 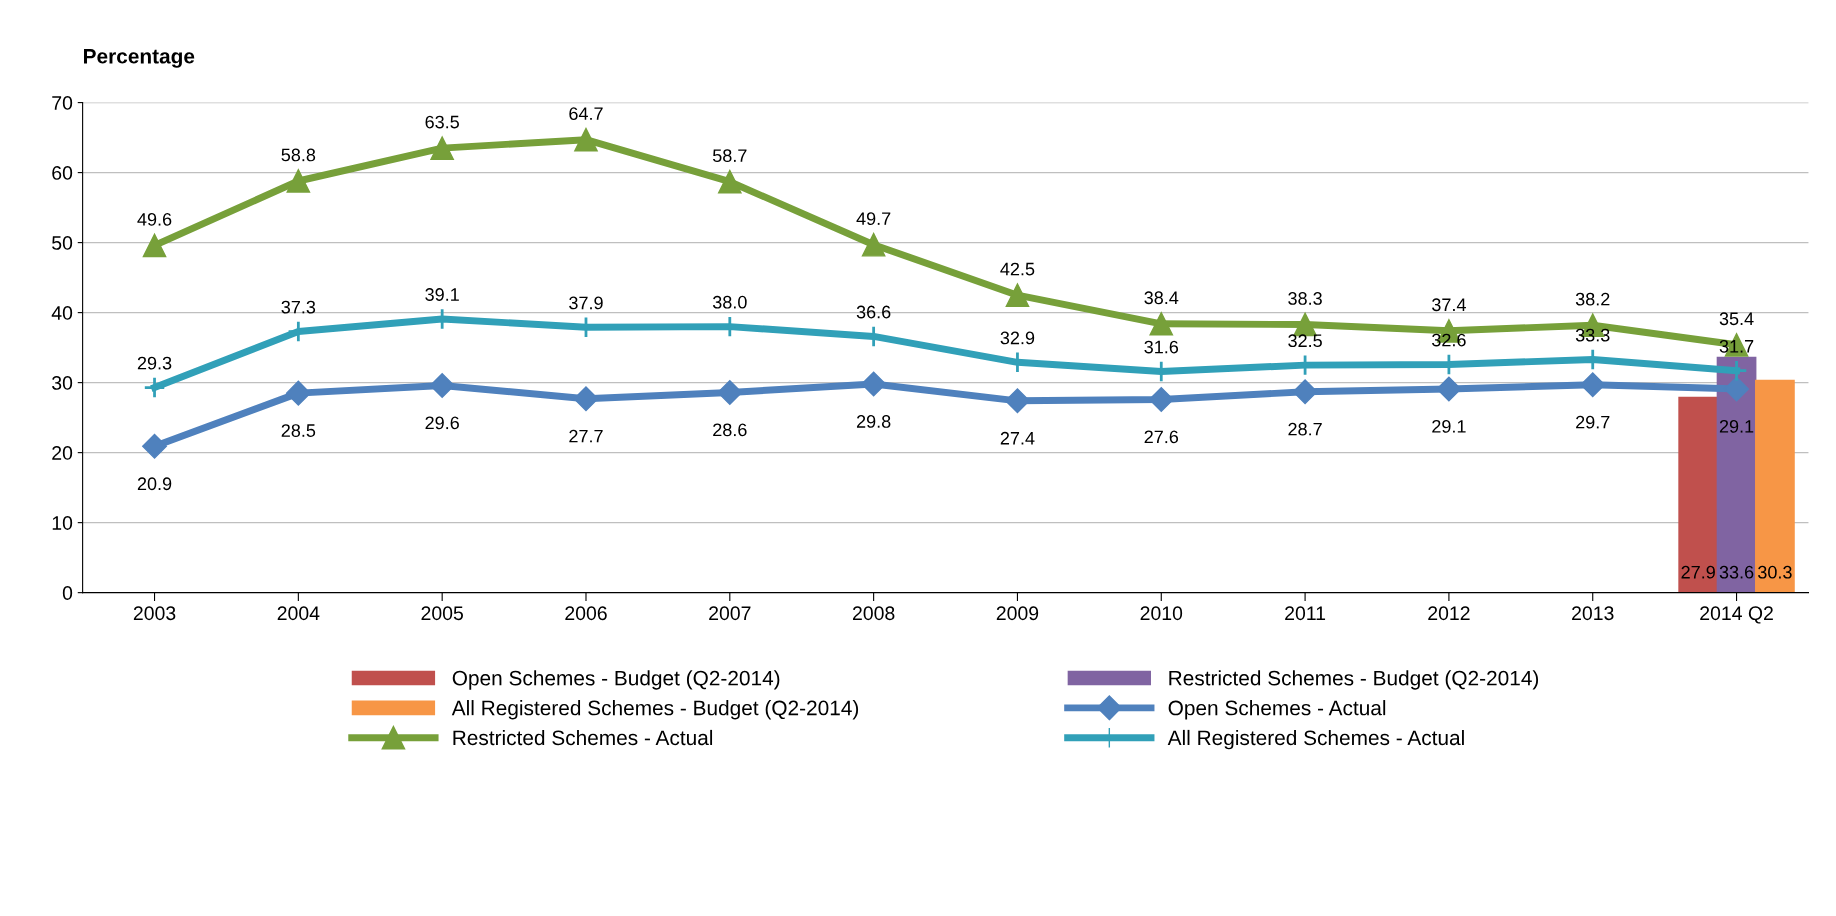 I want to click on y-tick-label: 0, so click(x=67, y=593).